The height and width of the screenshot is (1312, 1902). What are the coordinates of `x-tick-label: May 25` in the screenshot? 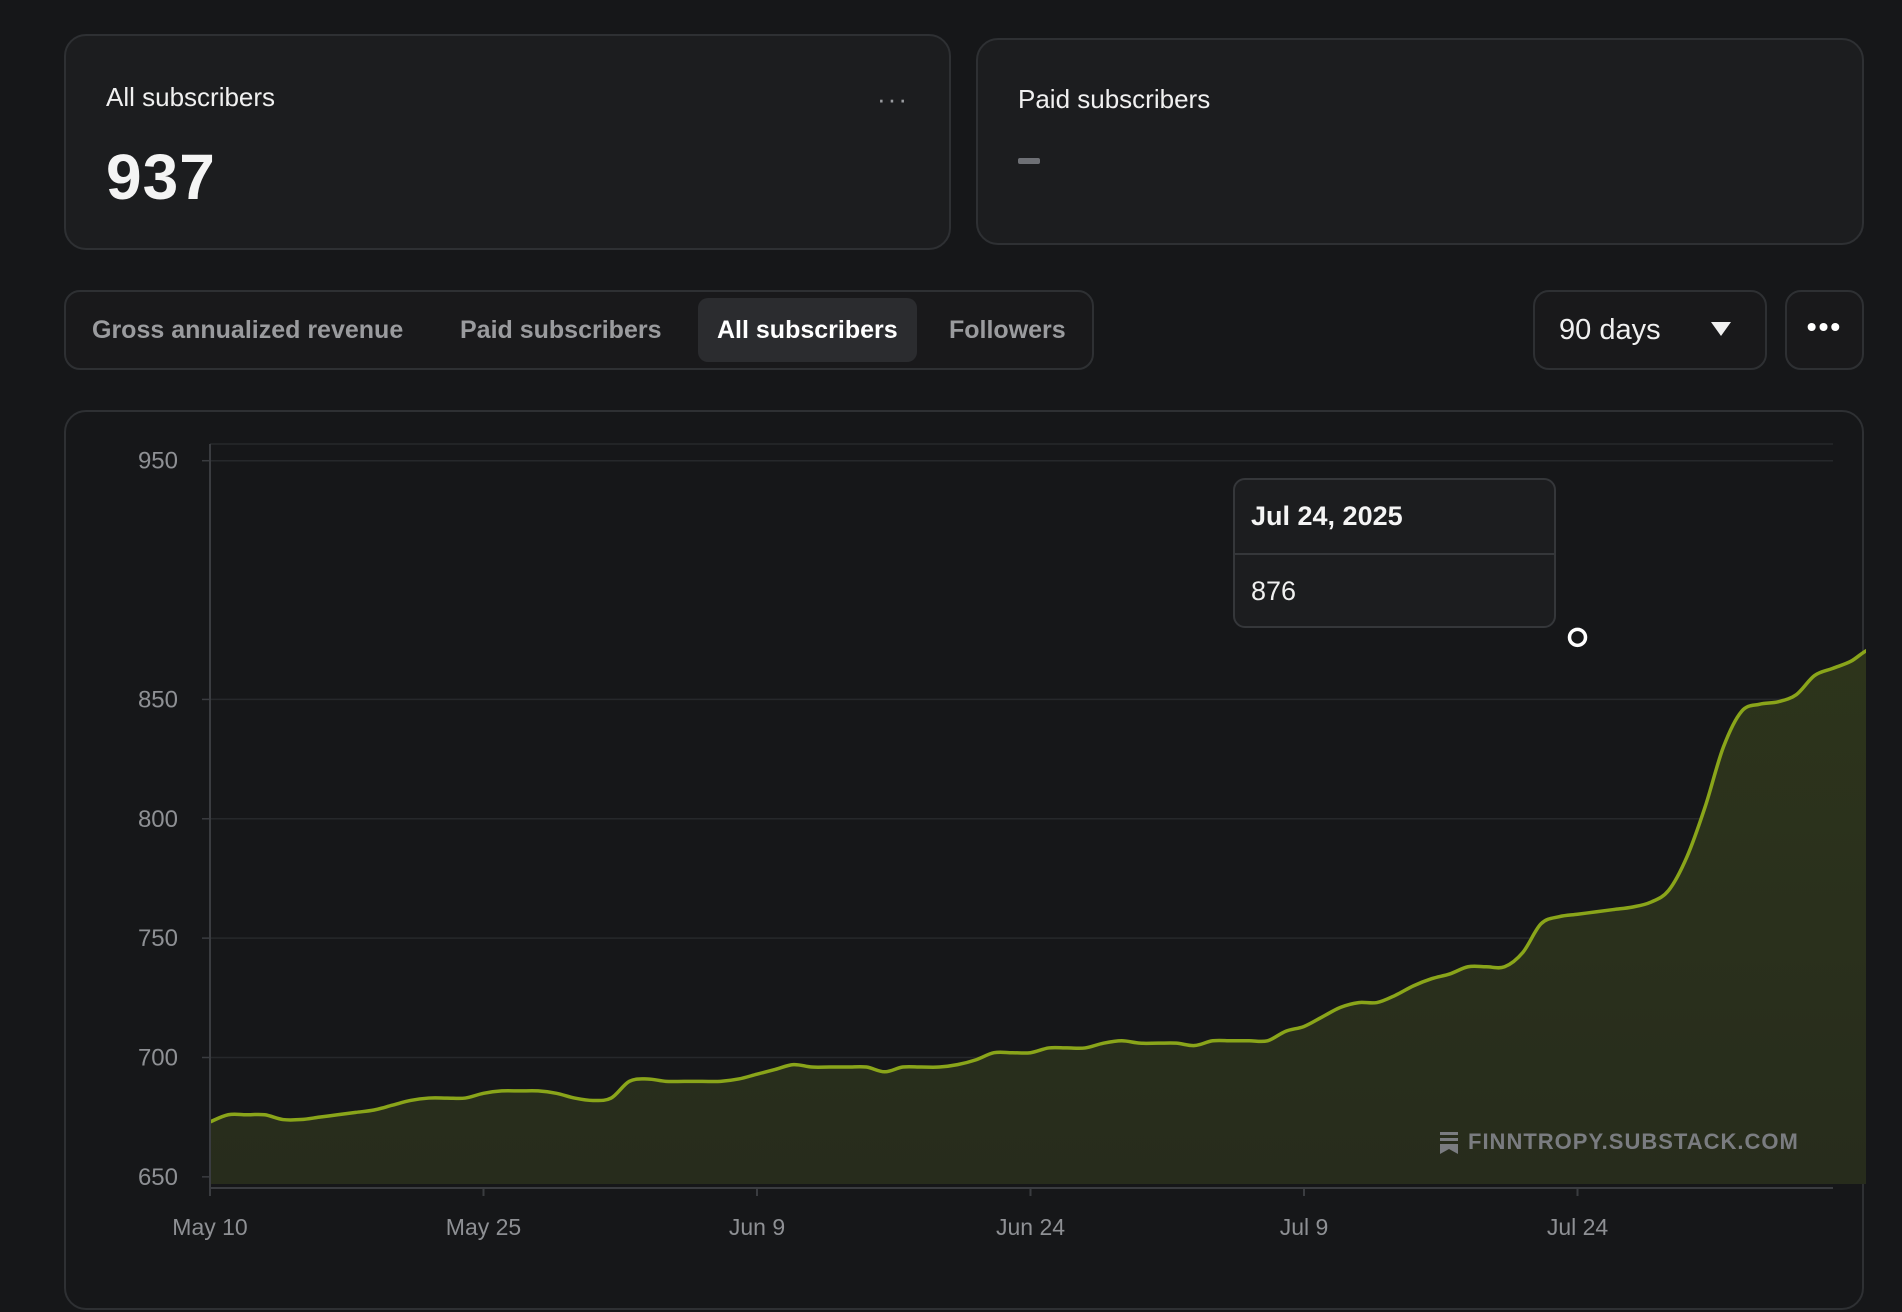 It's located at (483, 1227).